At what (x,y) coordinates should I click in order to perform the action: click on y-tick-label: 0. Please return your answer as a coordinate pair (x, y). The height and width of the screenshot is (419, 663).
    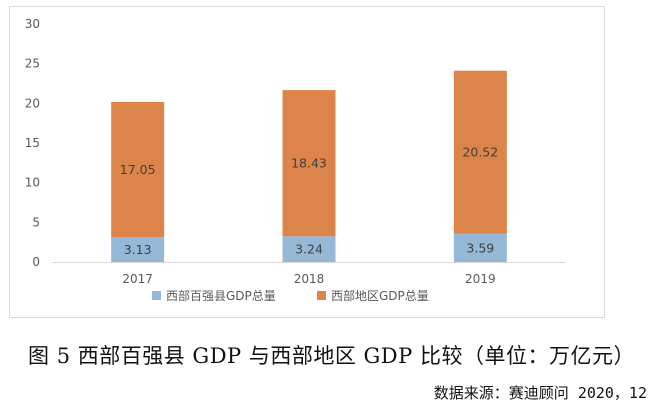
    Looking at the image, I should click on (36, 262).